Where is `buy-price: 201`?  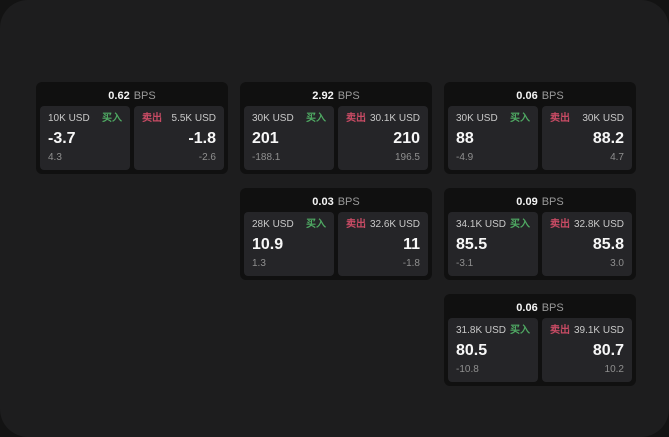 buy-price: 201 is located at coordinates (265, 138).